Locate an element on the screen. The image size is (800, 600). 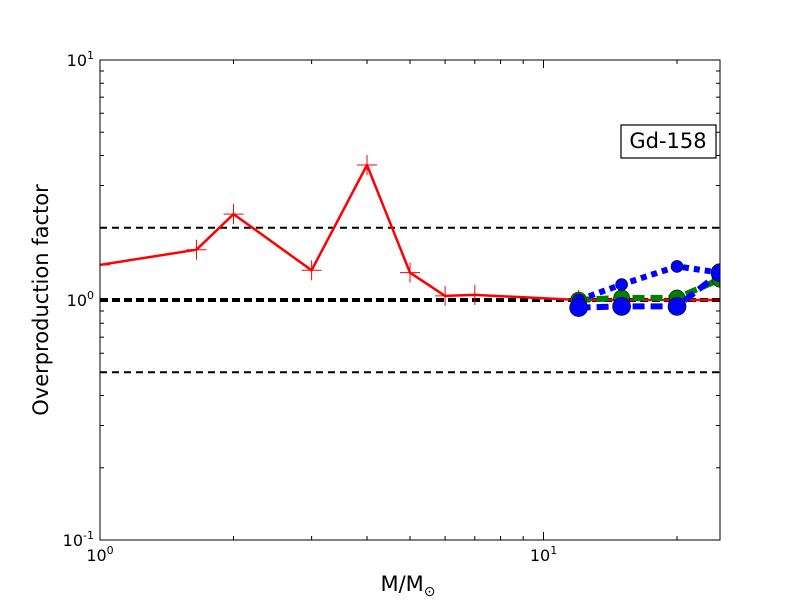
x-axis-label-sub: ⊙ is located at coordinates (430, 592).